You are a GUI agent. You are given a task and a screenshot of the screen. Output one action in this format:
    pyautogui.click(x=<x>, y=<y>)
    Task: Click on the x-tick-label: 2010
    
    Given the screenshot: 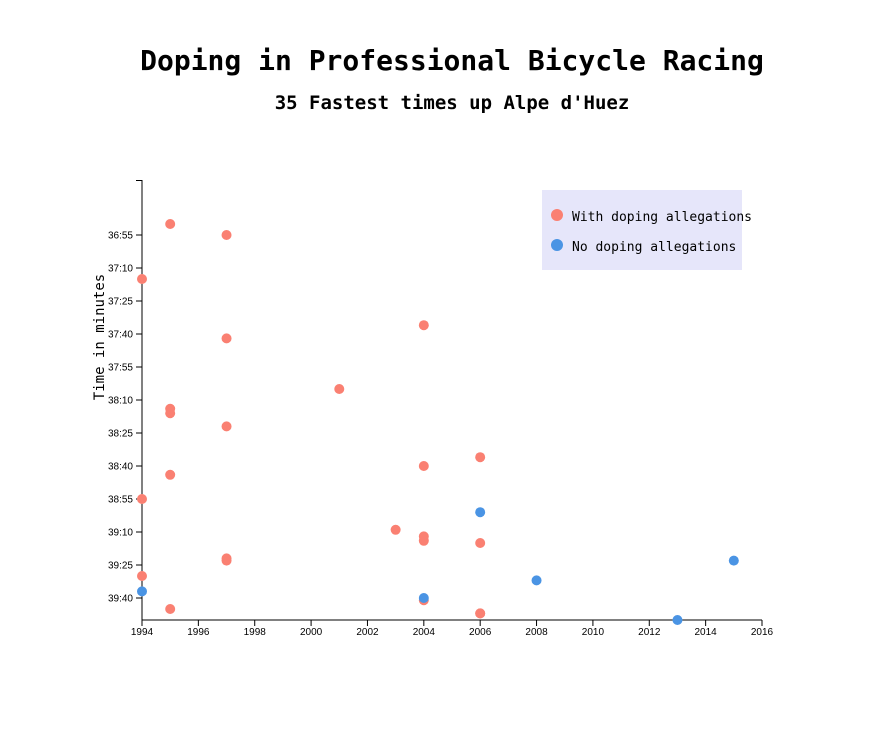 What is the action you would take?
    pyautogui.click(x=593, y=632)
    